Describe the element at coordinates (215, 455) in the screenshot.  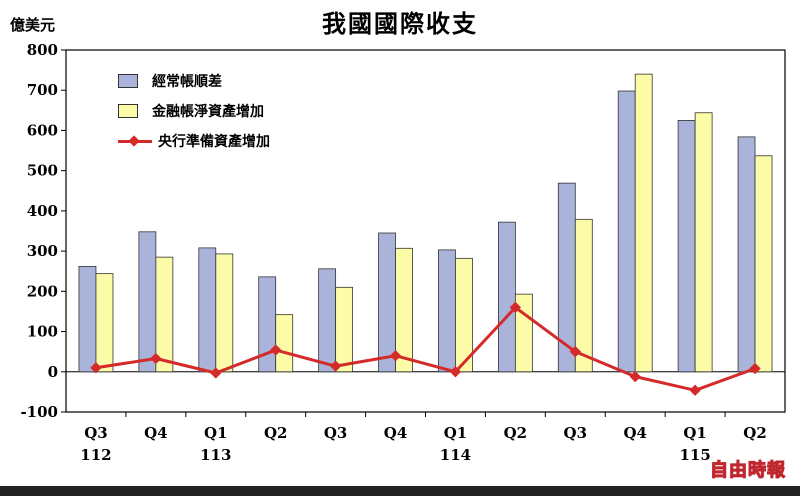
I see `x-year-label: 113` at that location.